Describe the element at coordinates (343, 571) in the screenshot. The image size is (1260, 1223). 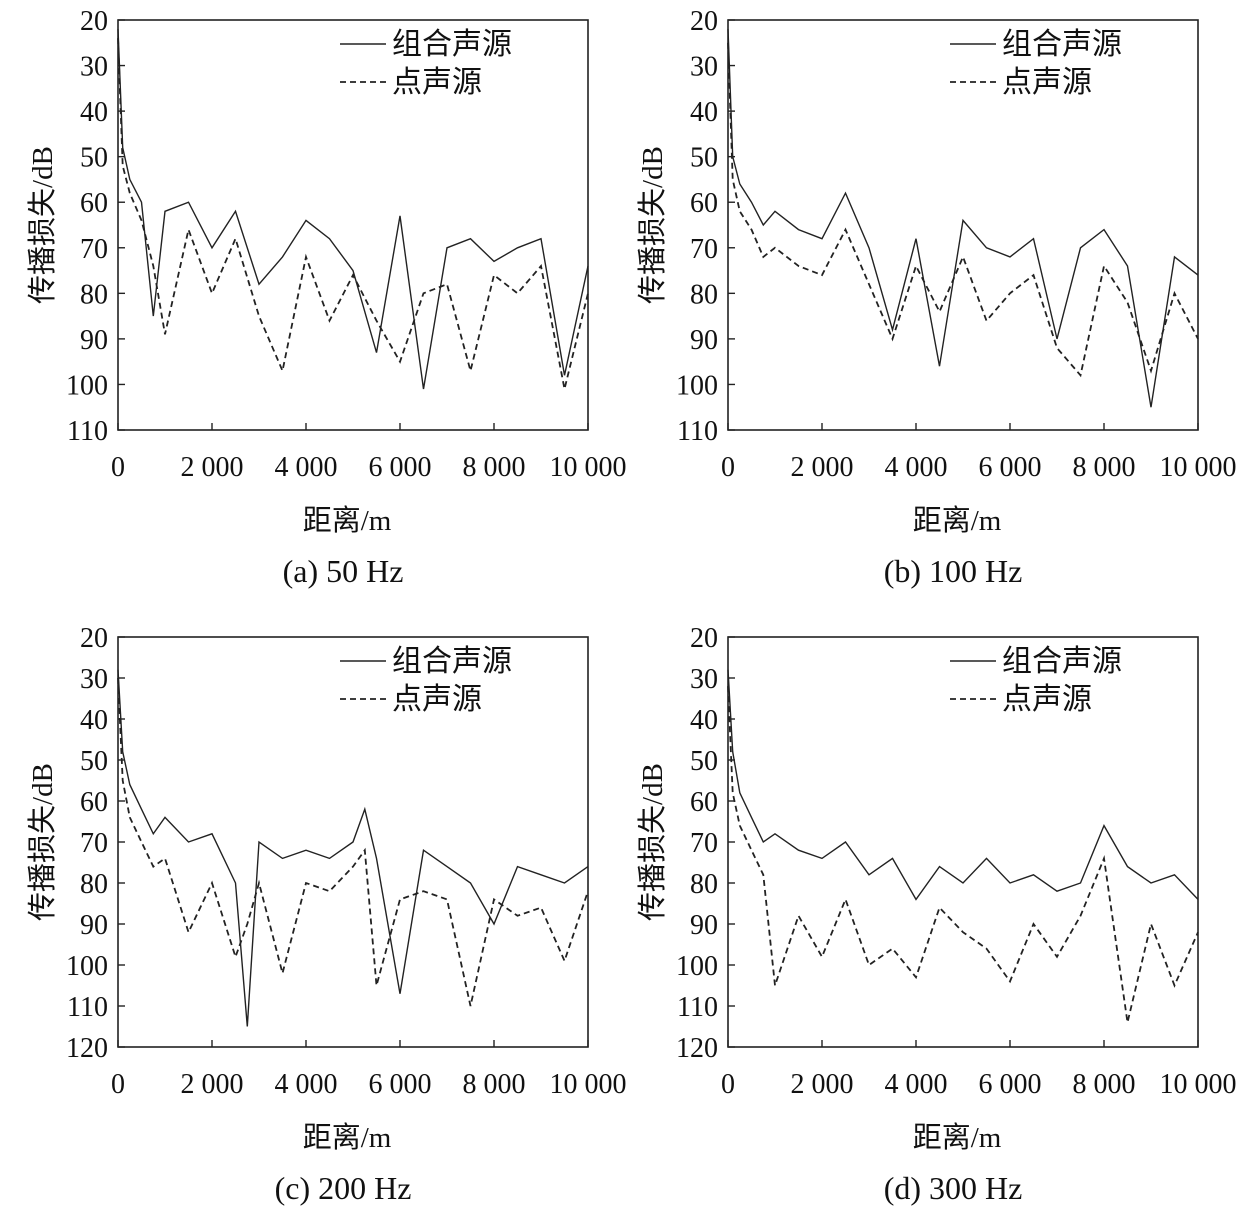
I see `panel-caption: (a) 50 Hz` at that location.